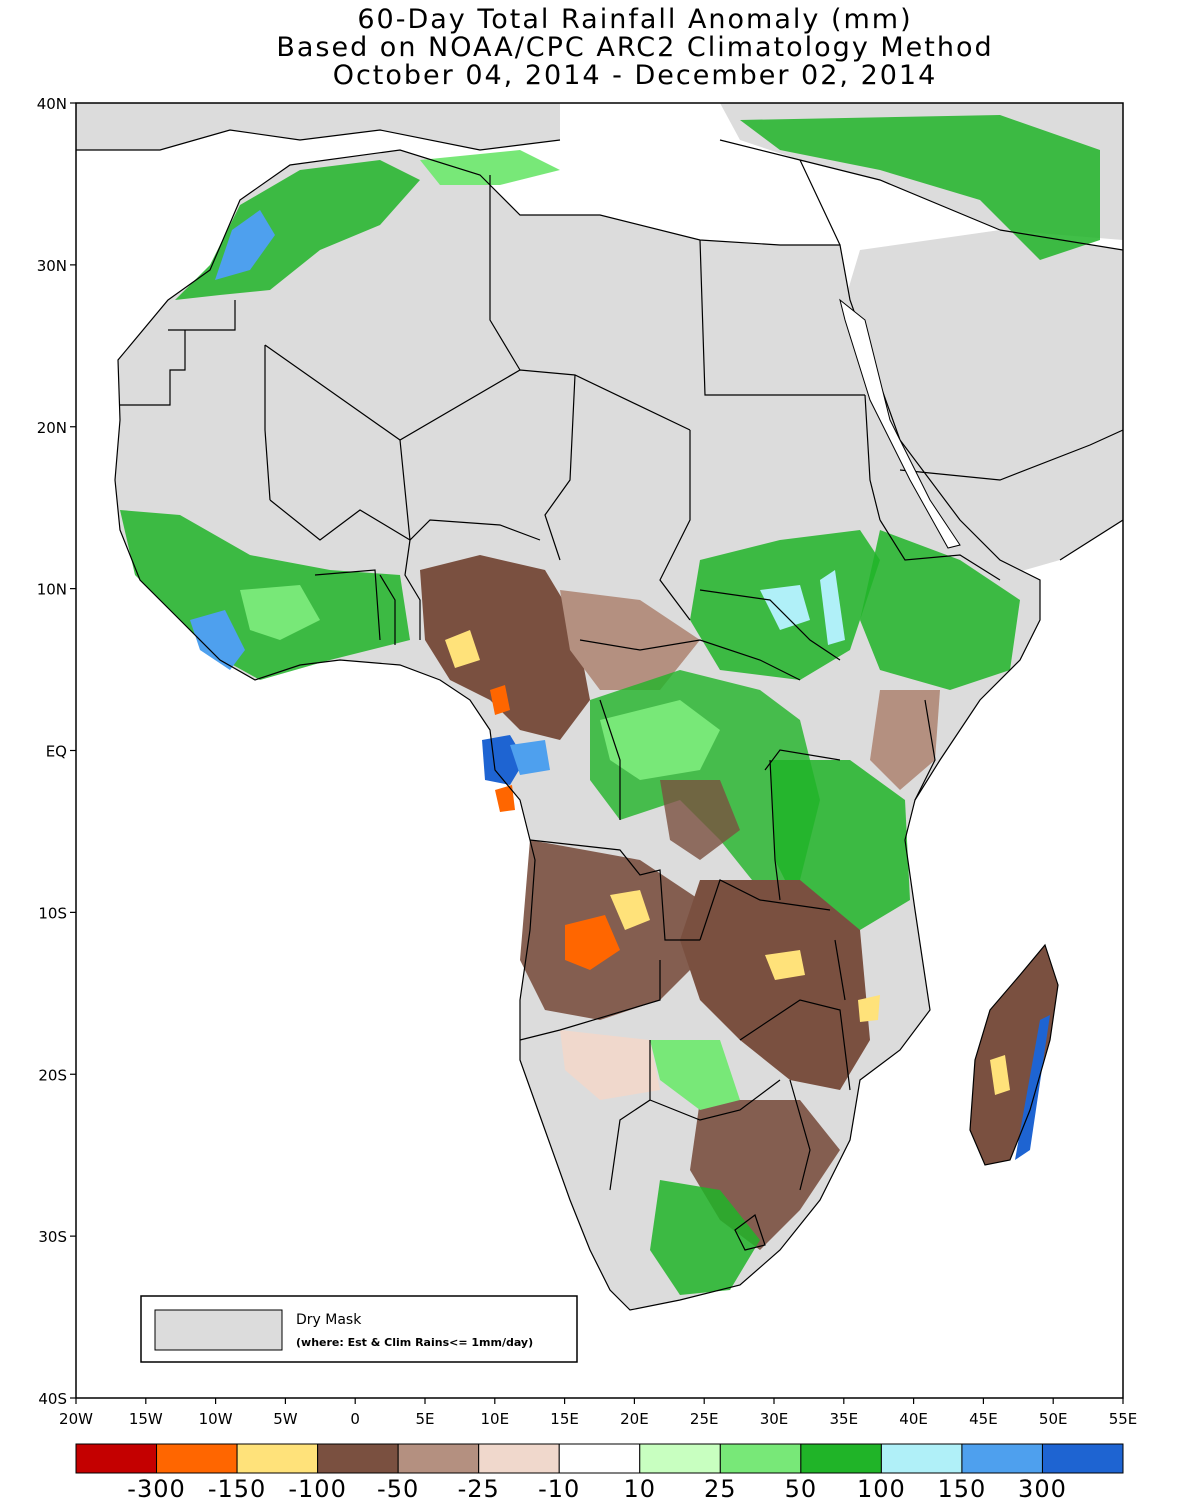 The image size is (1200, 1500). What do you see at coordinates (705, 1237) in the screenshot?
I see `anomaly-patch-southafrica-green` at bounding box center [705, 1237].